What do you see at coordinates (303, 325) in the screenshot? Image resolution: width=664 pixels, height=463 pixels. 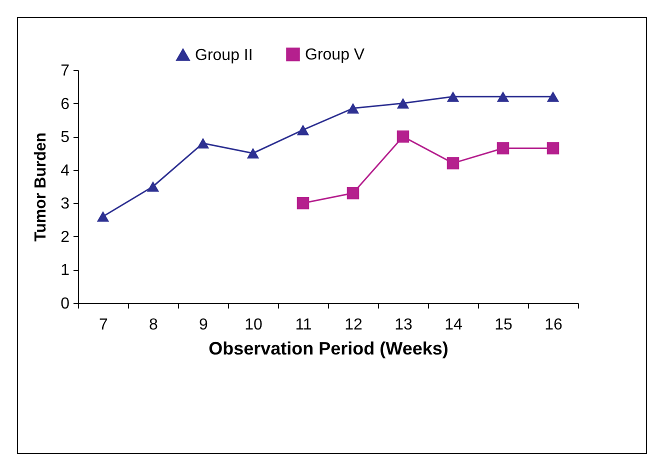 I see `x-tick-label: 11` at bounding box center [303, 325].